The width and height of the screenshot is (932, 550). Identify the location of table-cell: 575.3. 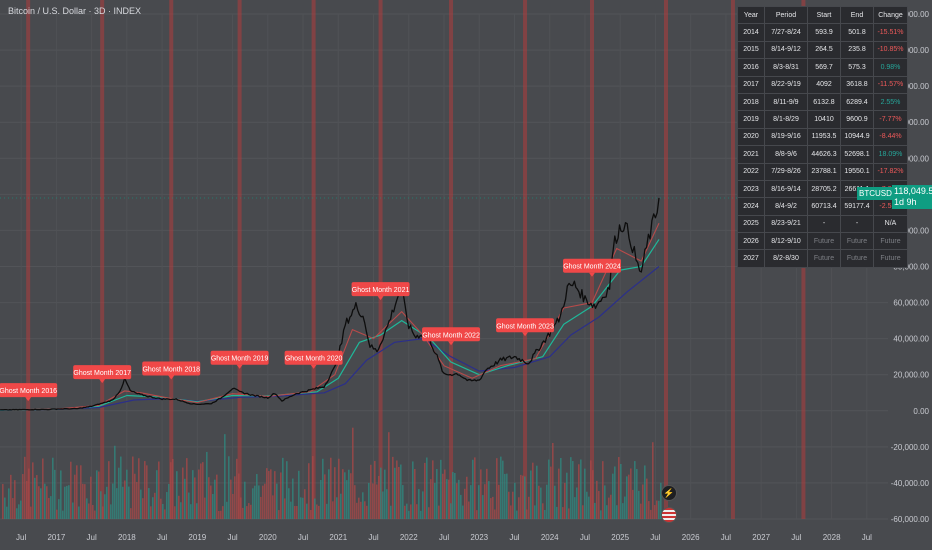
(857, 67).